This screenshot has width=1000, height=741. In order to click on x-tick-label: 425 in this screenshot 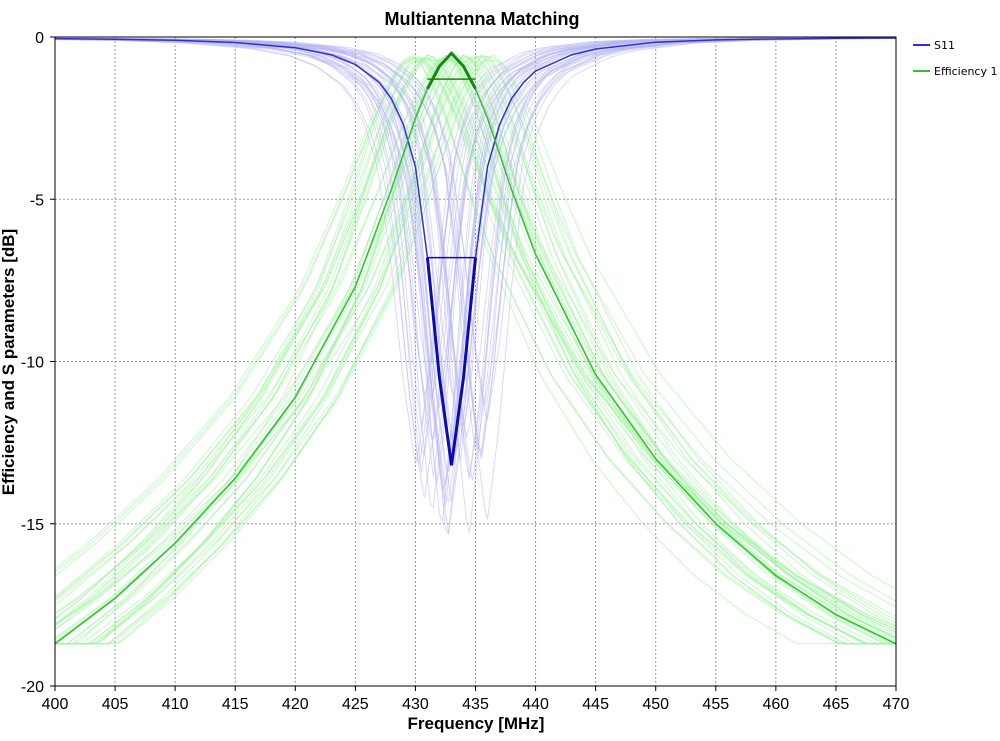, I will do `click(355, 704)`.